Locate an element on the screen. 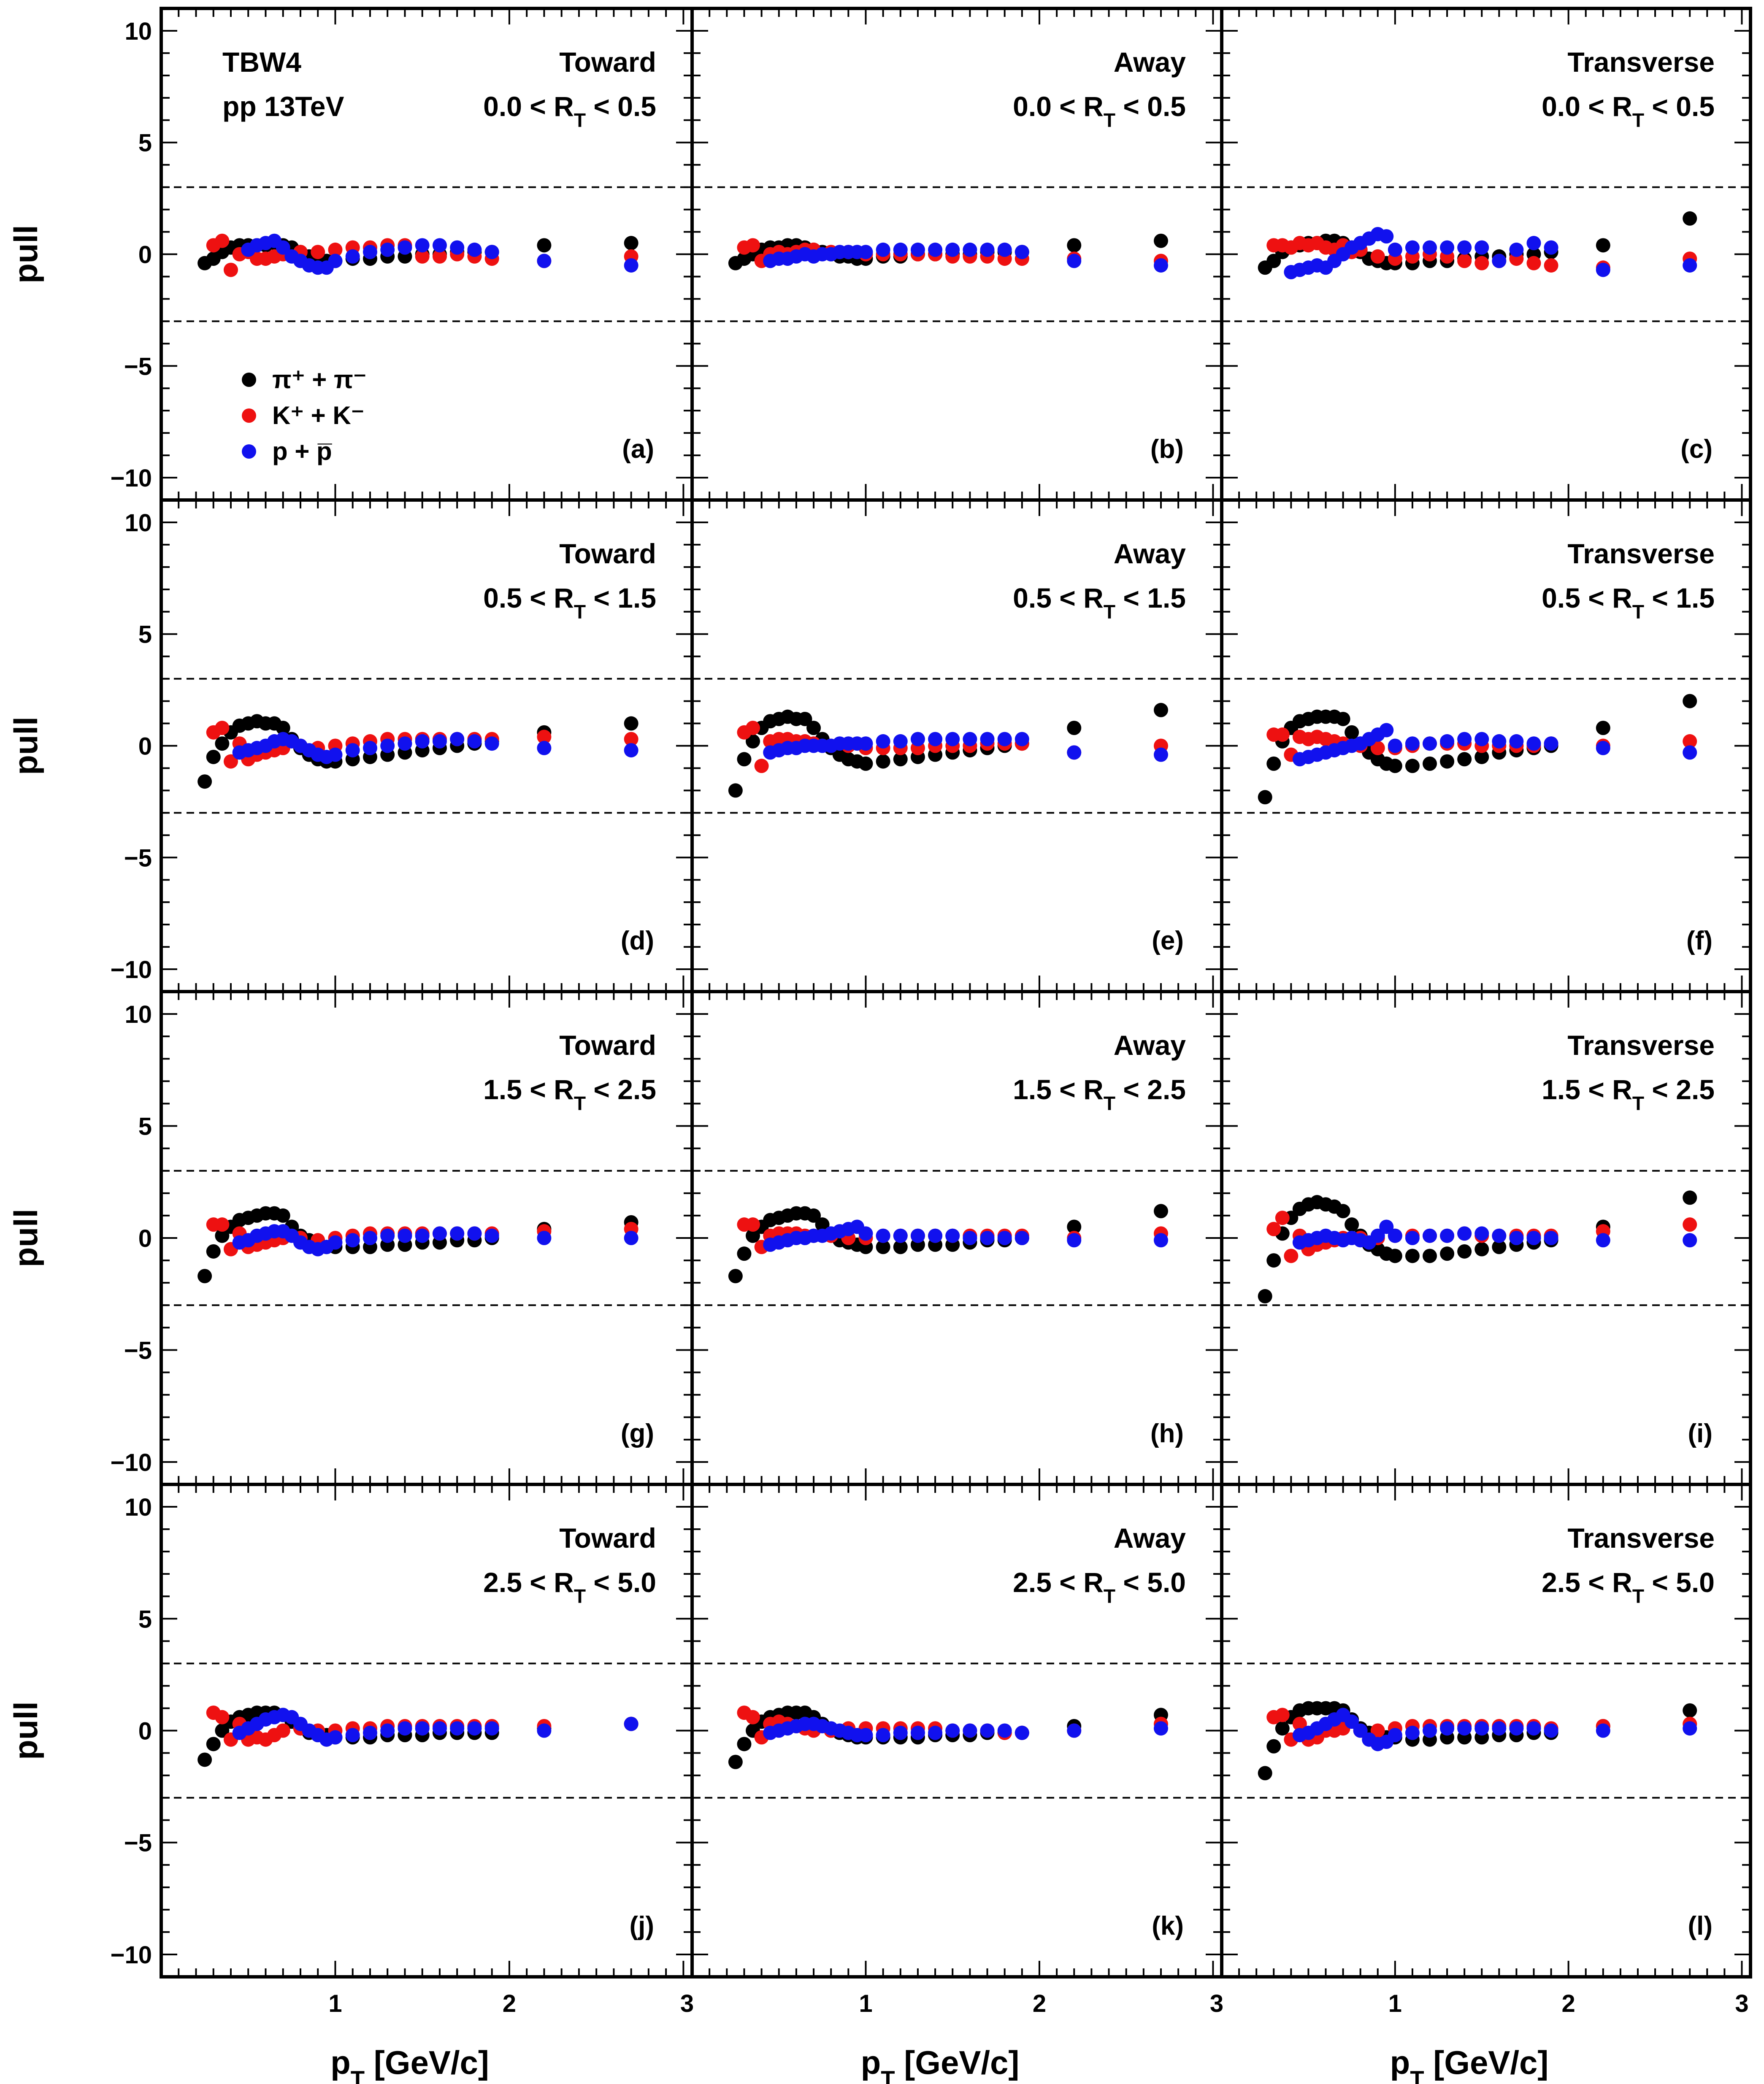 Image resolution: width=1764 pixels, height=2084 pixels. region-label: Away is located at coordinates (1150, 62).